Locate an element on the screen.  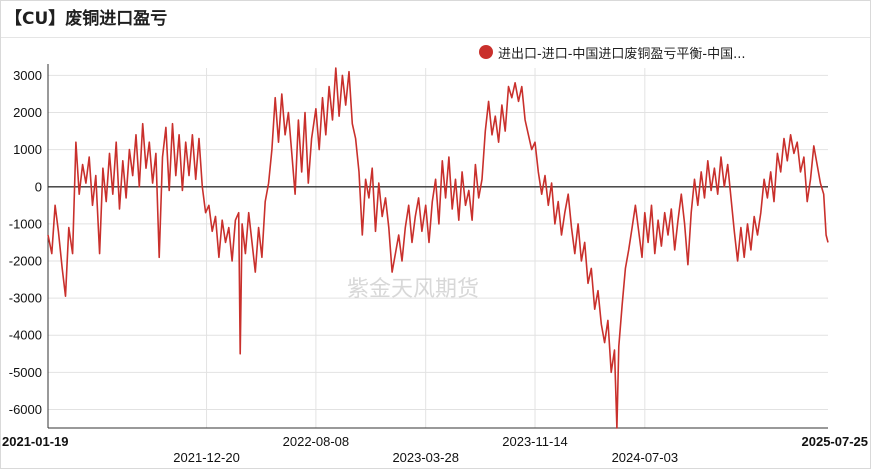
x-tick-label: 2021-12-20 is located at coordinates (206, 457).